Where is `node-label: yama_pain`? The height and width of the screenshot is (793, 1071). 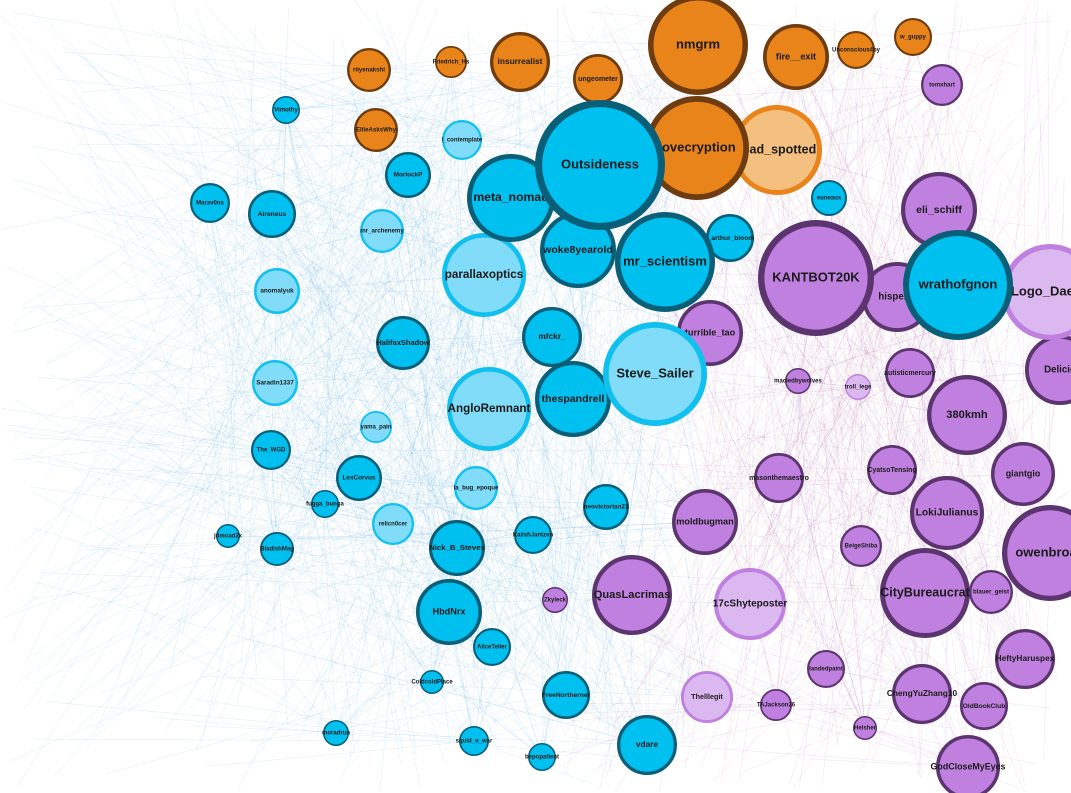 node-label: yama_pain is located at coordinates (375, 428).